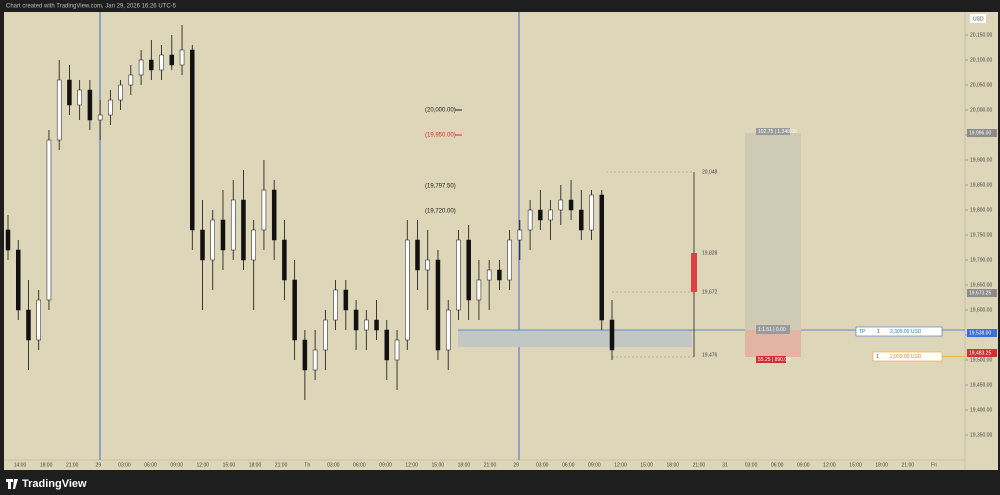 The image size is (1000, 495). Describe the element at coordinates (981, 385) in the screenshot. I see `price-tick-label: 19,450.00` at that location.